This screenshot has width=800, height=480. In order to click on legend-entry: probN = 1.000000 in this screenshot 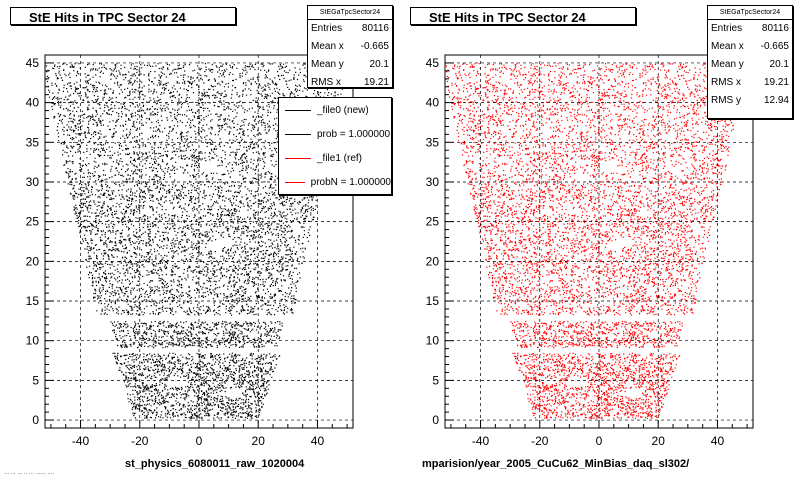, I will do `click(335, 182)`.